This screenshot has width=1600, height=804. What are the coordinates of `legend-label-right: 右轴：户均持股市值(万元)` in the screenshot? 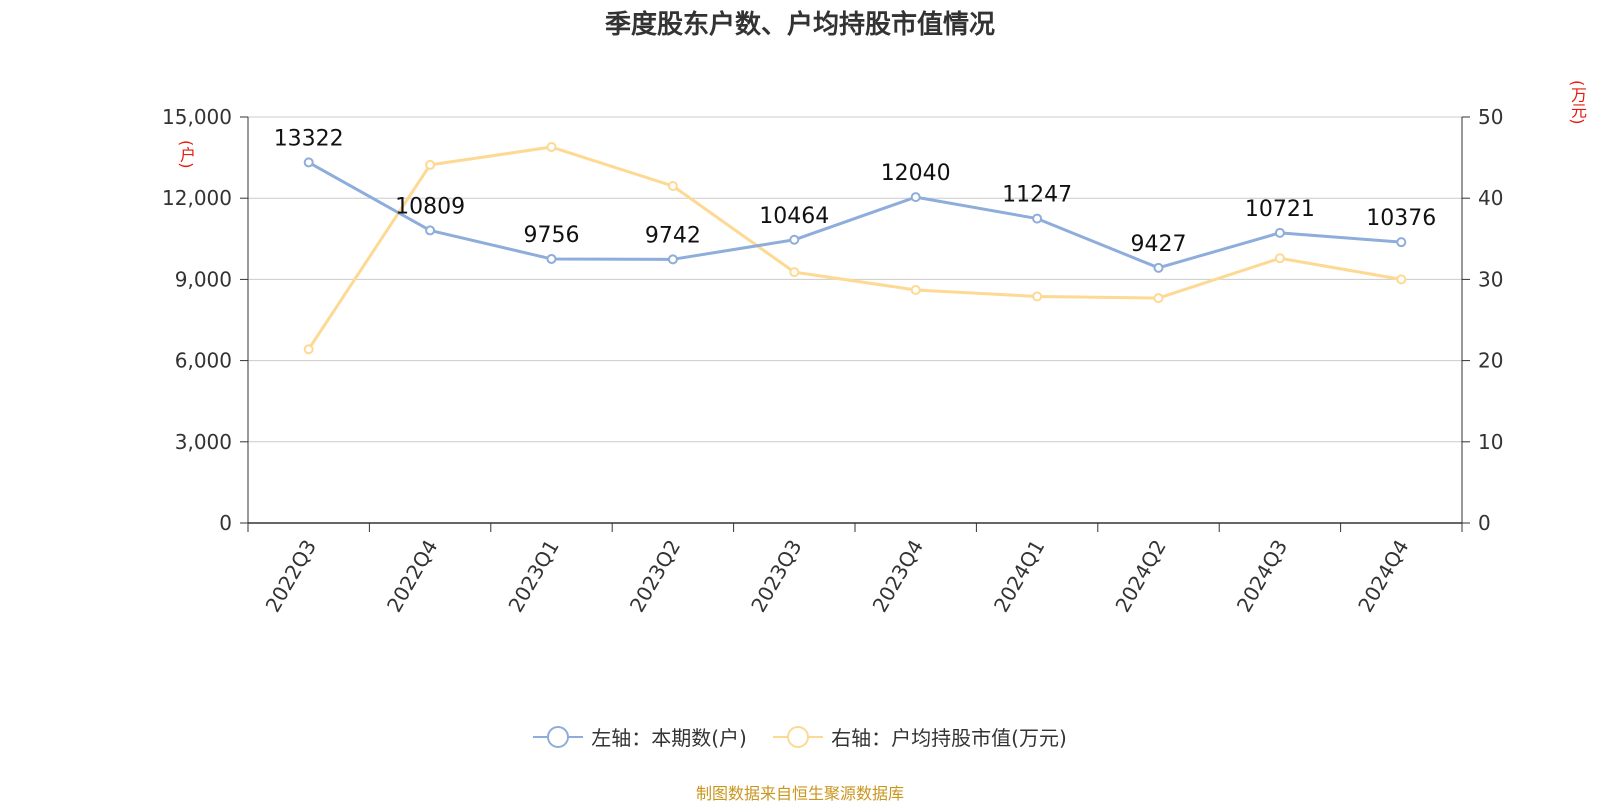 It's located at (949, 738).